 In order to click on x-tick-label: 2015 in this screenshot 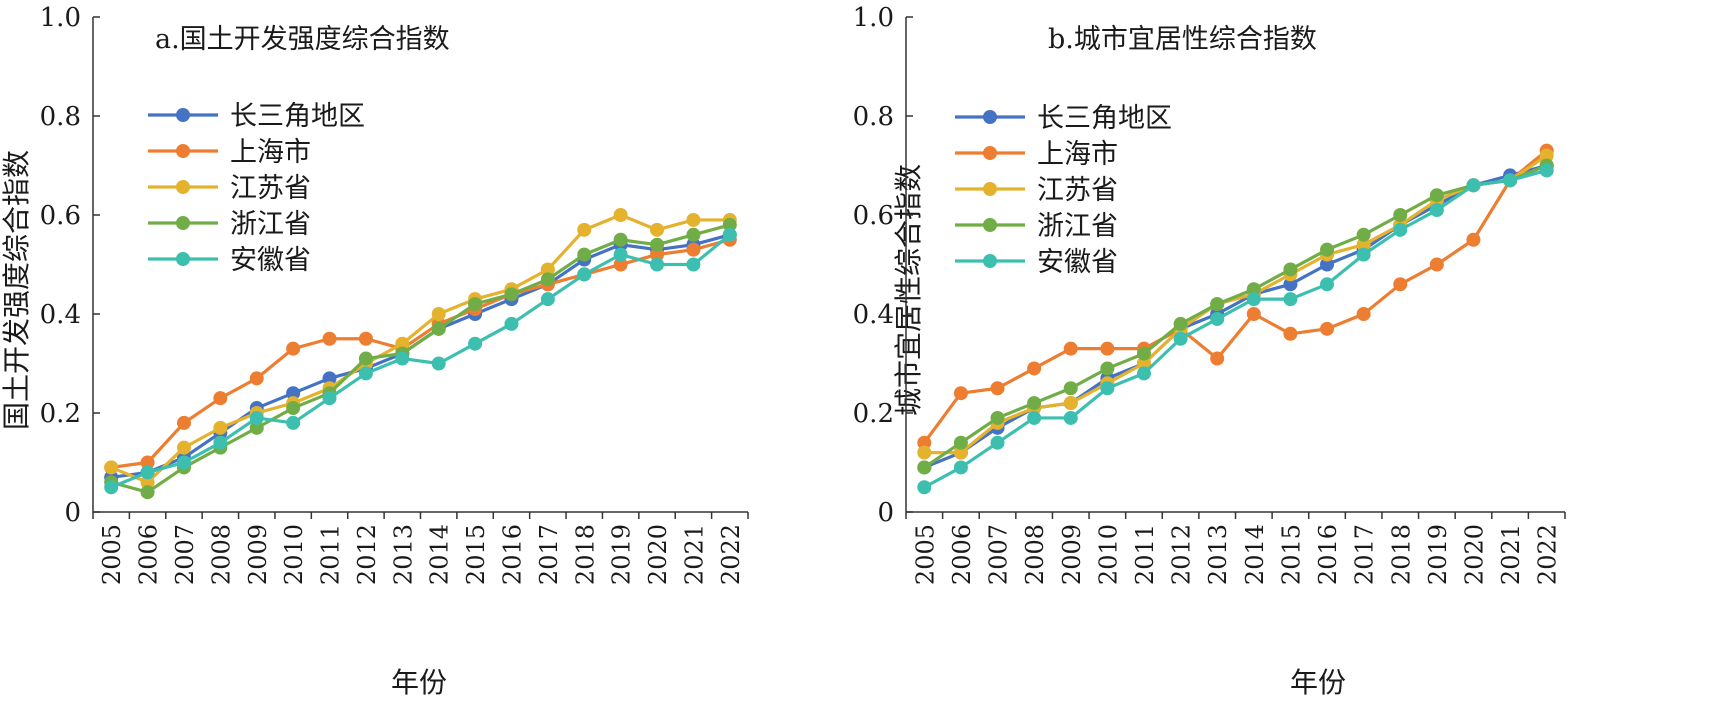, I will do `click(476, 554)`.